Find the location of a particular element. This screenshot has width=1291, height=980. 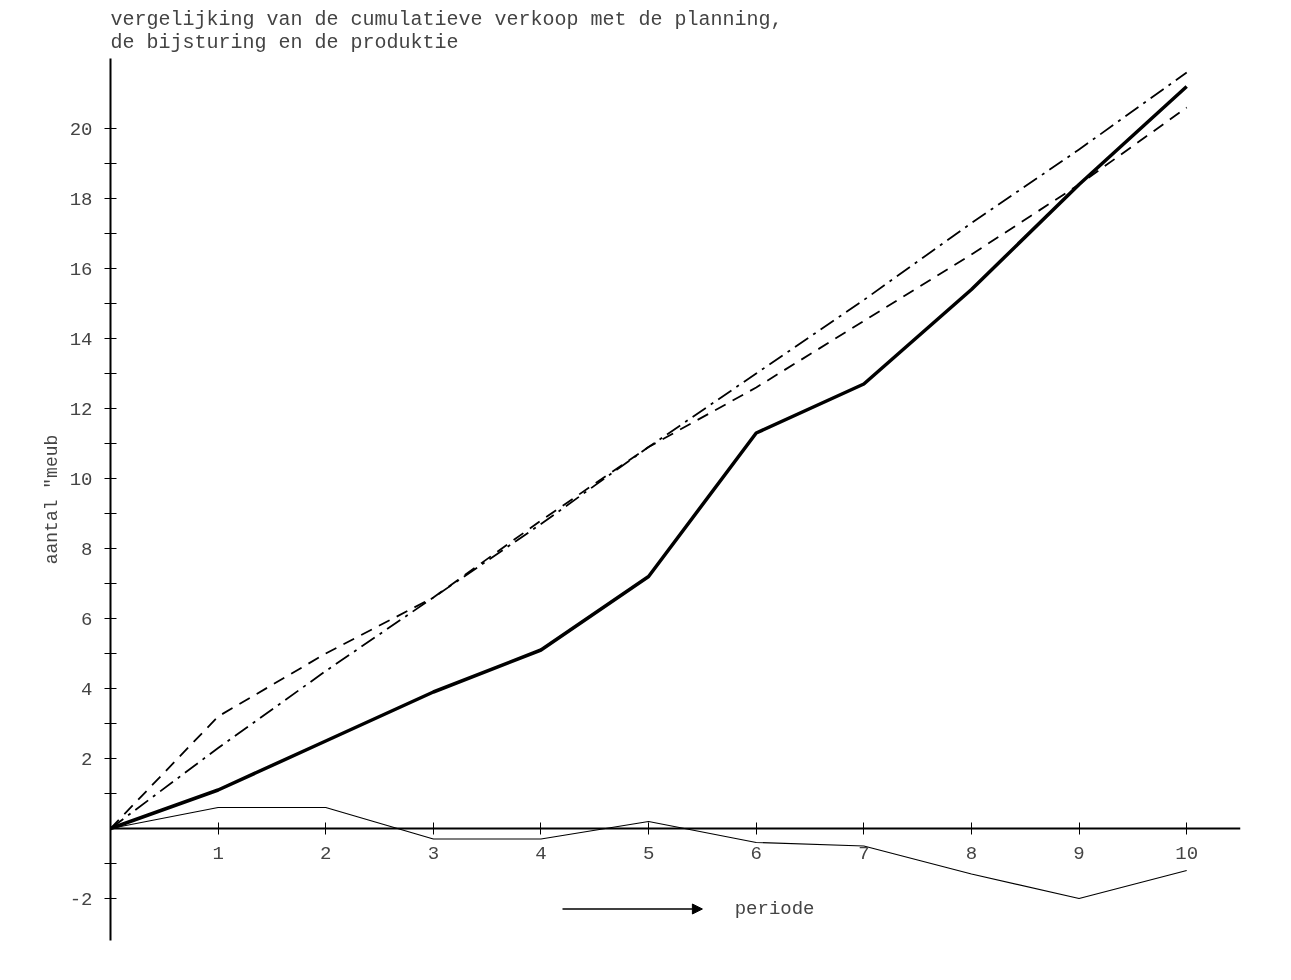

x-tick-label: 6 is located at coordinates (756, 853).